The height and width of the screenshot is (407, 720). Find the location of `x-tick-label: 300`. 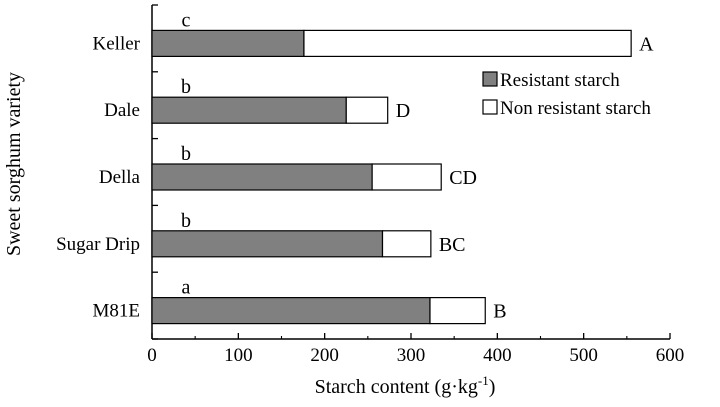

x-tick-label: 300 is located at coordinates (411, 355).